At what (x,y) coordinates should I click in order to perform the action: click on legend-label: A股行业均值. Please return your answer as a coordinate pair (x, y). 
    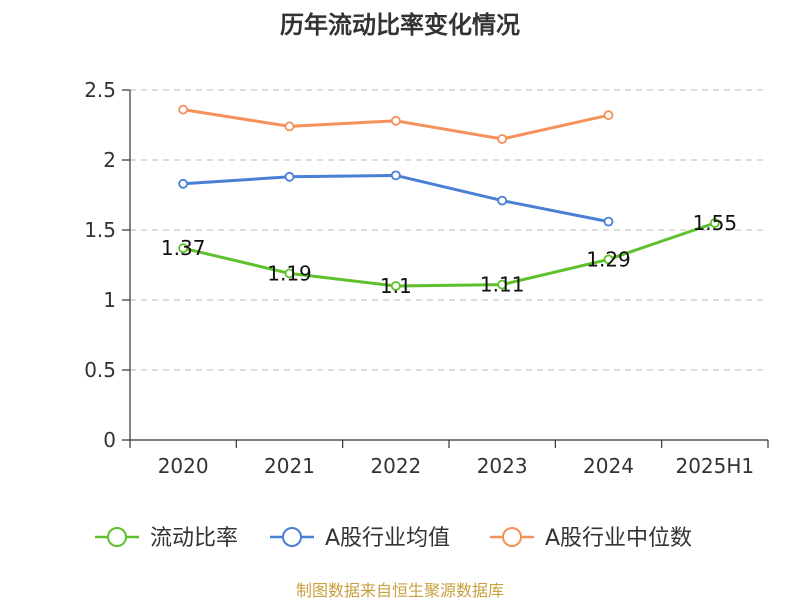
    Looking at the image, I should click on (387, 538).